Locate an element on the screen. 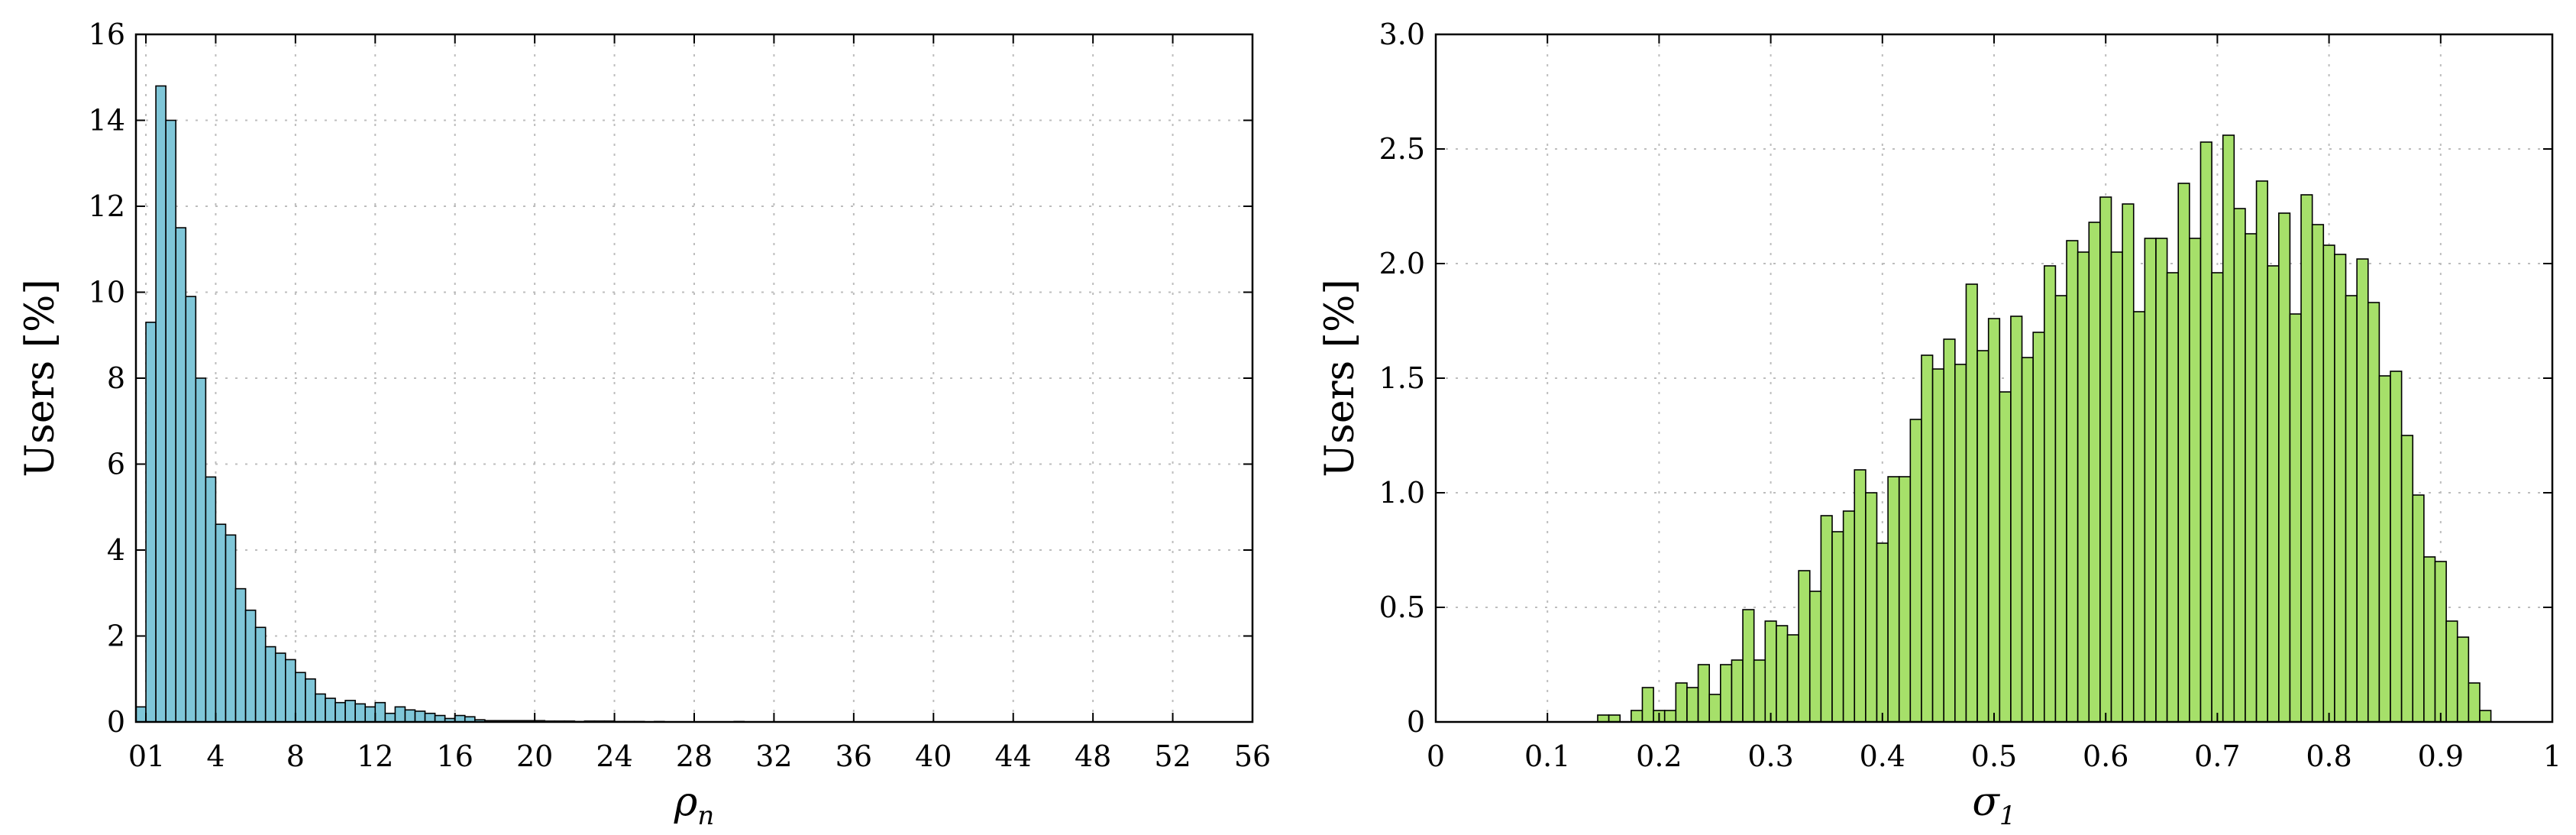  chart-1-y-tick-label: 3.0 is located at coordinates (1402, 34).